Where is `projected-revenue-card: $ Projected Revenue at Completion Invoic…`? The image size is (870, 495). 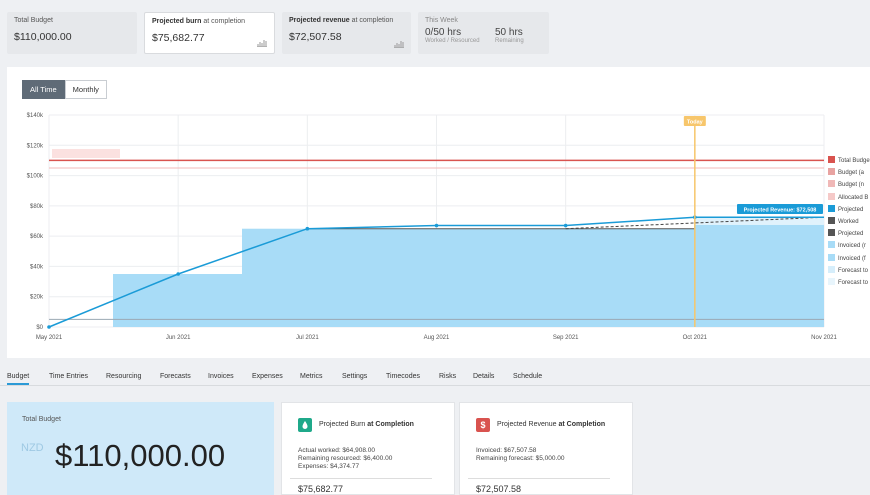 projected-revenue-card: $ Projected Revenue at Completion Invoic… is located at coordinates (546, 448).